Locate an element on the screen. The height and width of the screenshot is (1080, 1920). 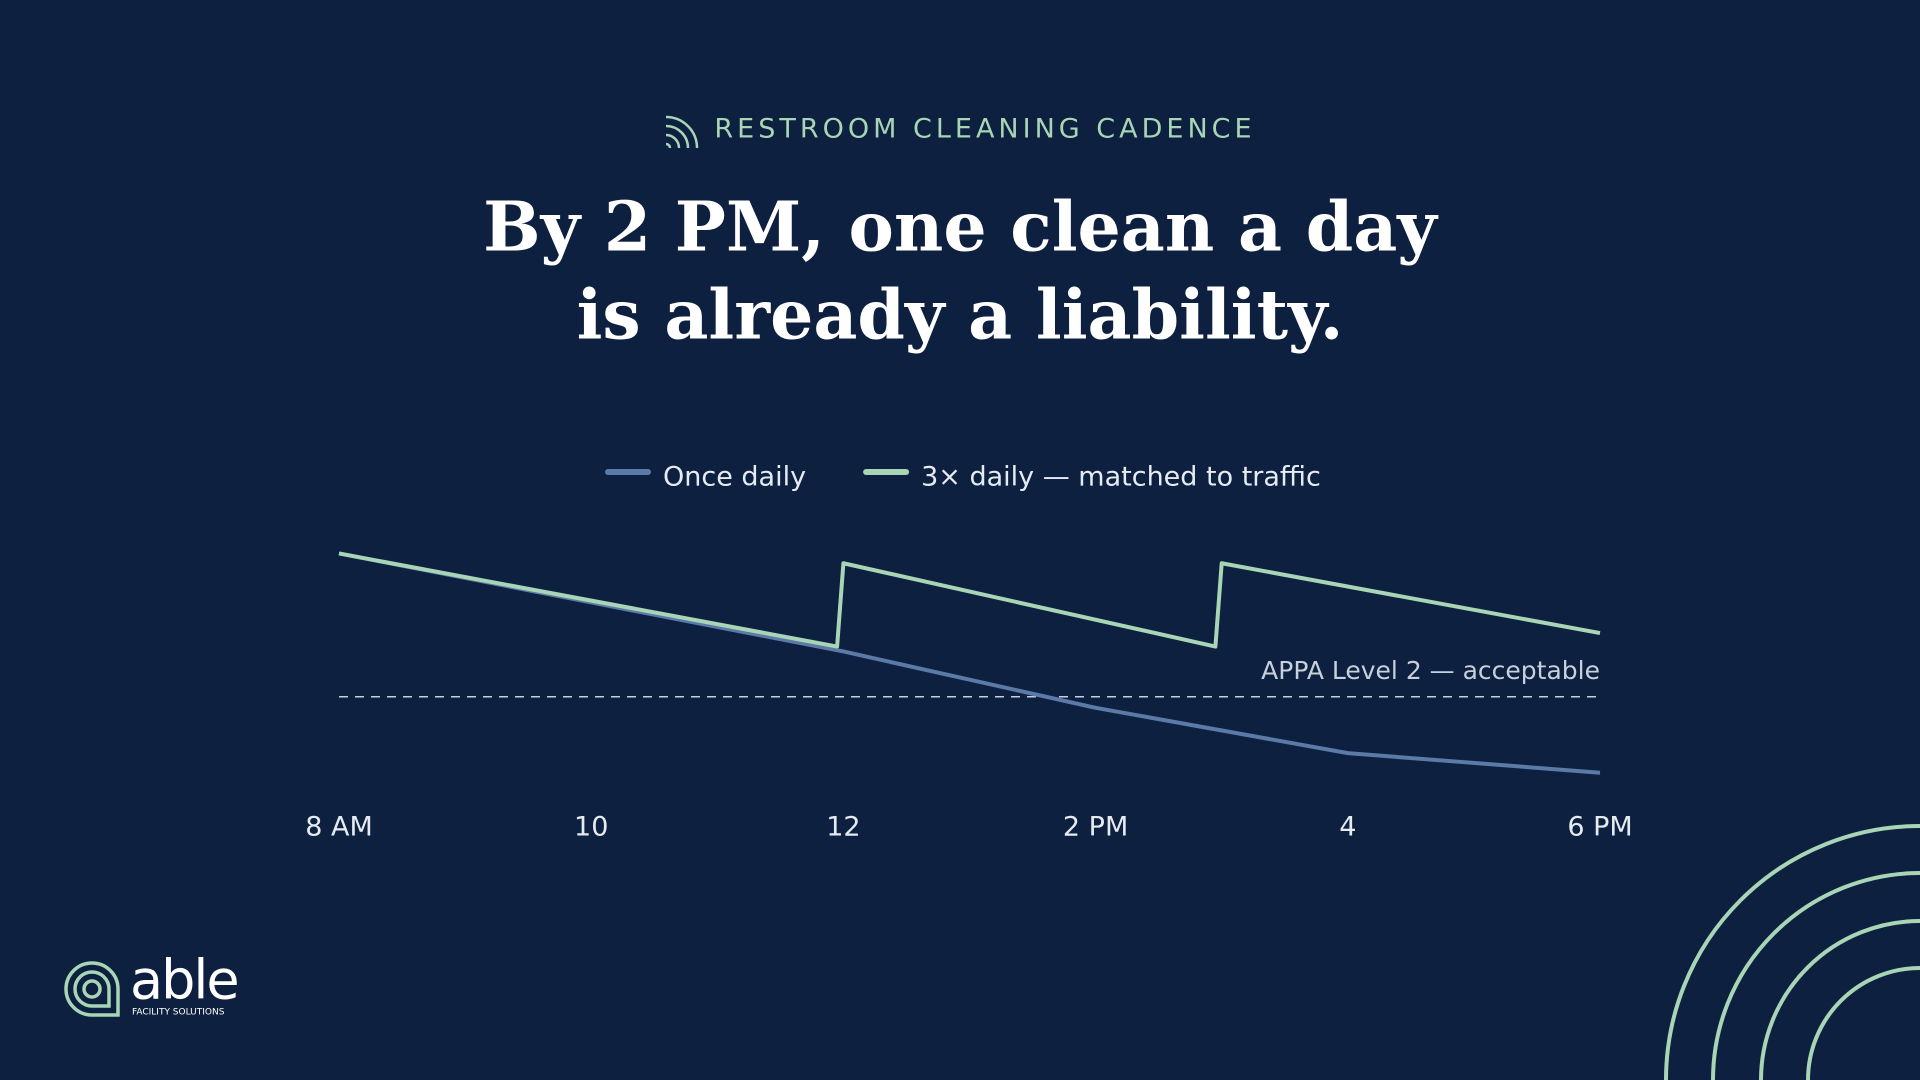
x-tick-label: 10 is located at coordinates (591, 827).